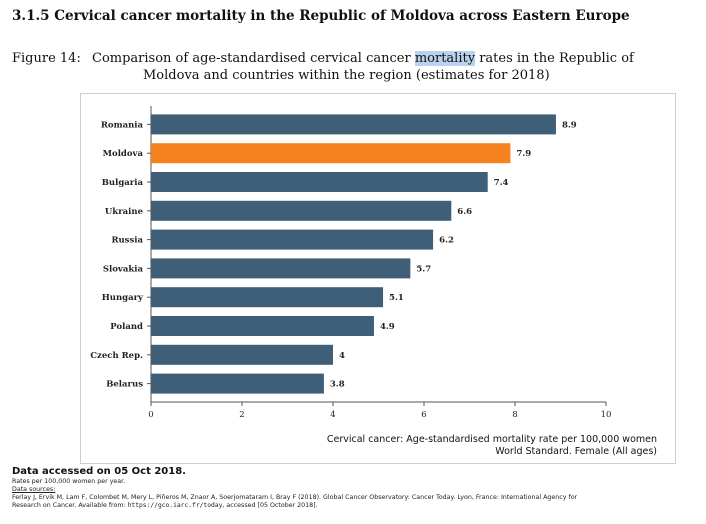 This screenshot has width=706, height=524. I want to click on bar-bulgaria, so click(319, 182).